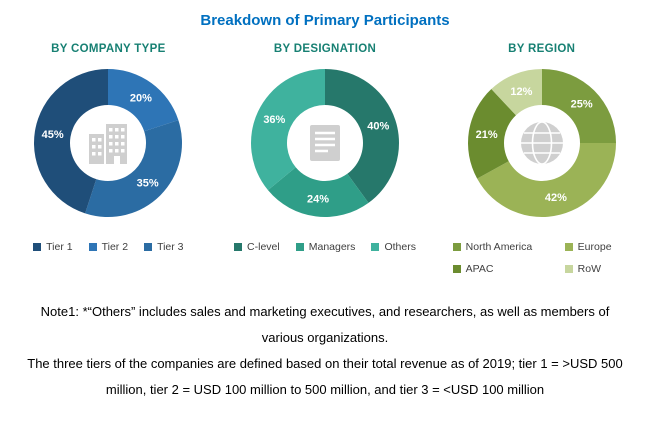  Describe the element at coordinates (499, 247) in the screenshot. I see `legend-label-north-america: North America` at that location.